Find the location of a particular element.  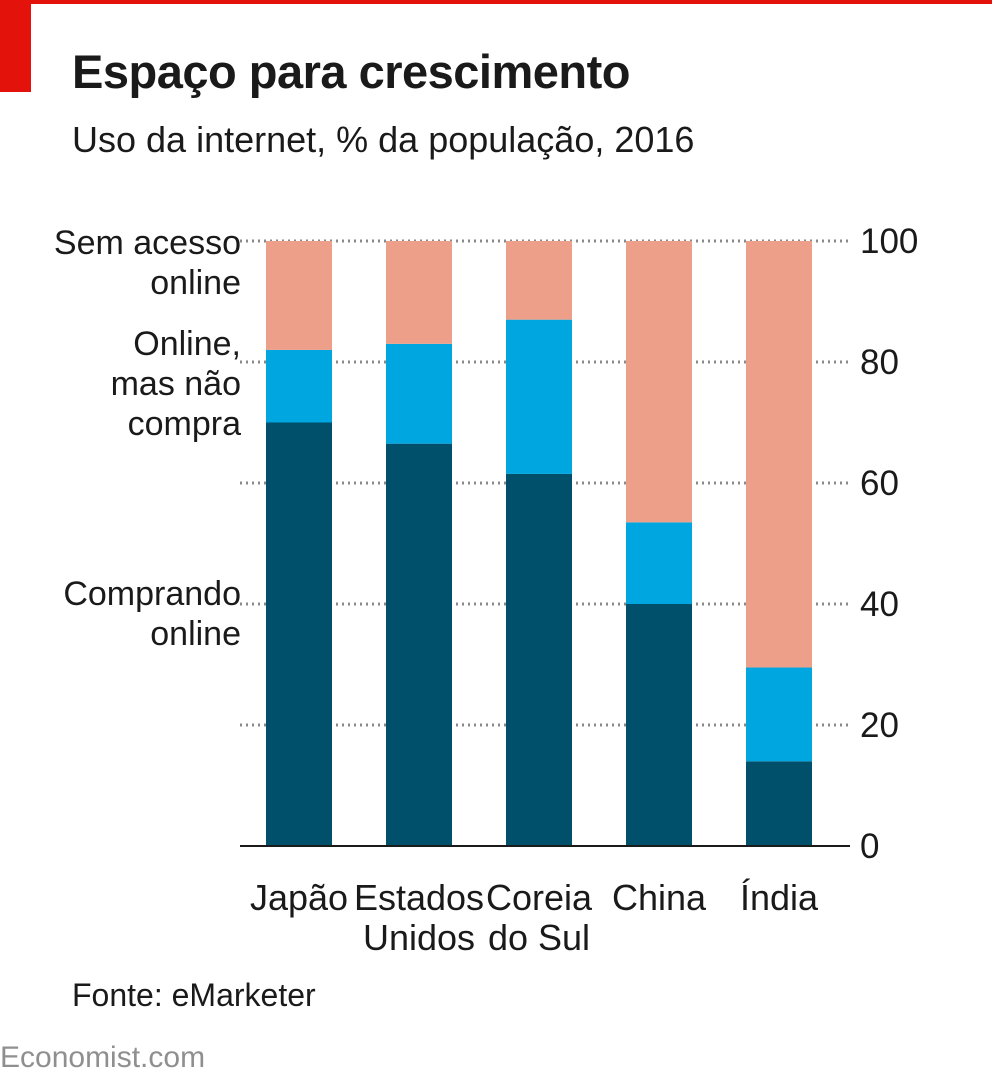

category-label-1: Japão is located at coordinates (299, 897).